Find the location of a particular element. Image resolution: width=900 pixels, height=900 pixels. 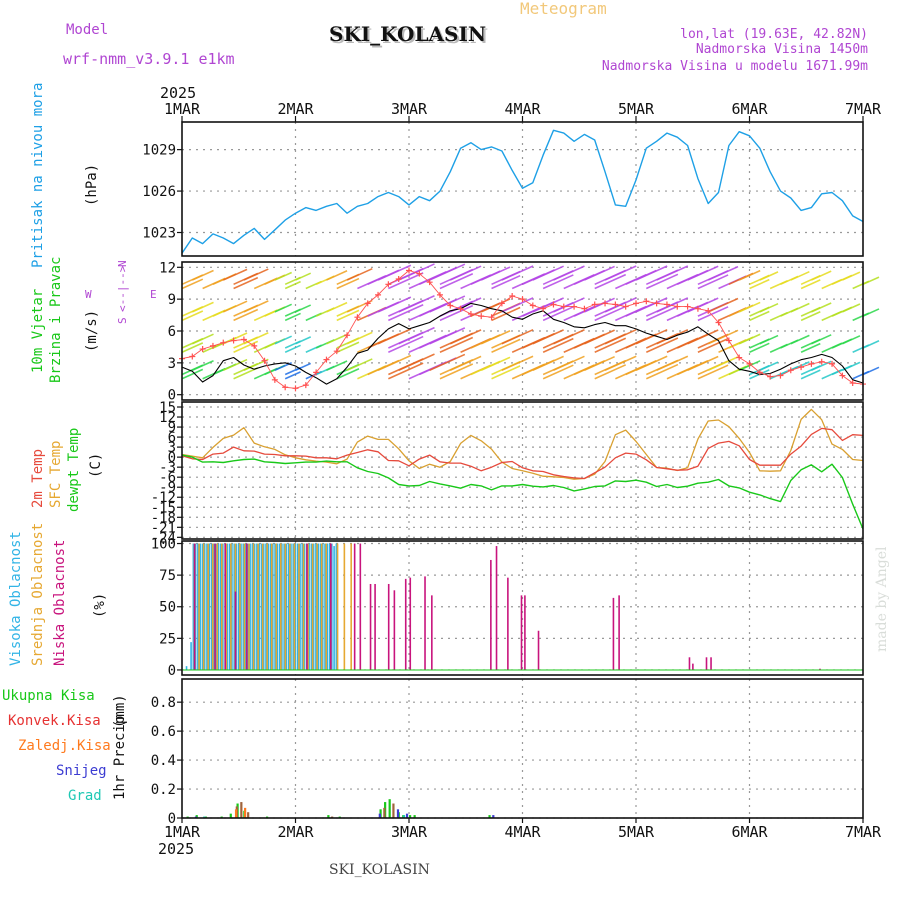

bottom-year-label: 2025 is located at coordinates (176, 849).